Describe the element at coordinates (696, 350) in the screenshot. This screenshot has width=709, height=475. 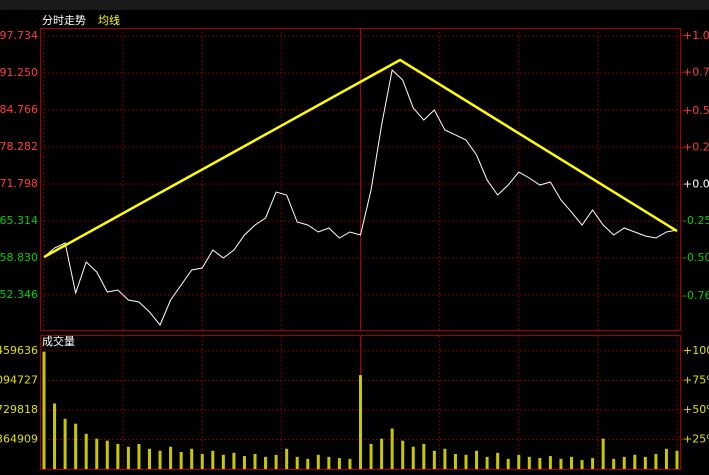
I see `y2-tick-label: +100%` at that location.